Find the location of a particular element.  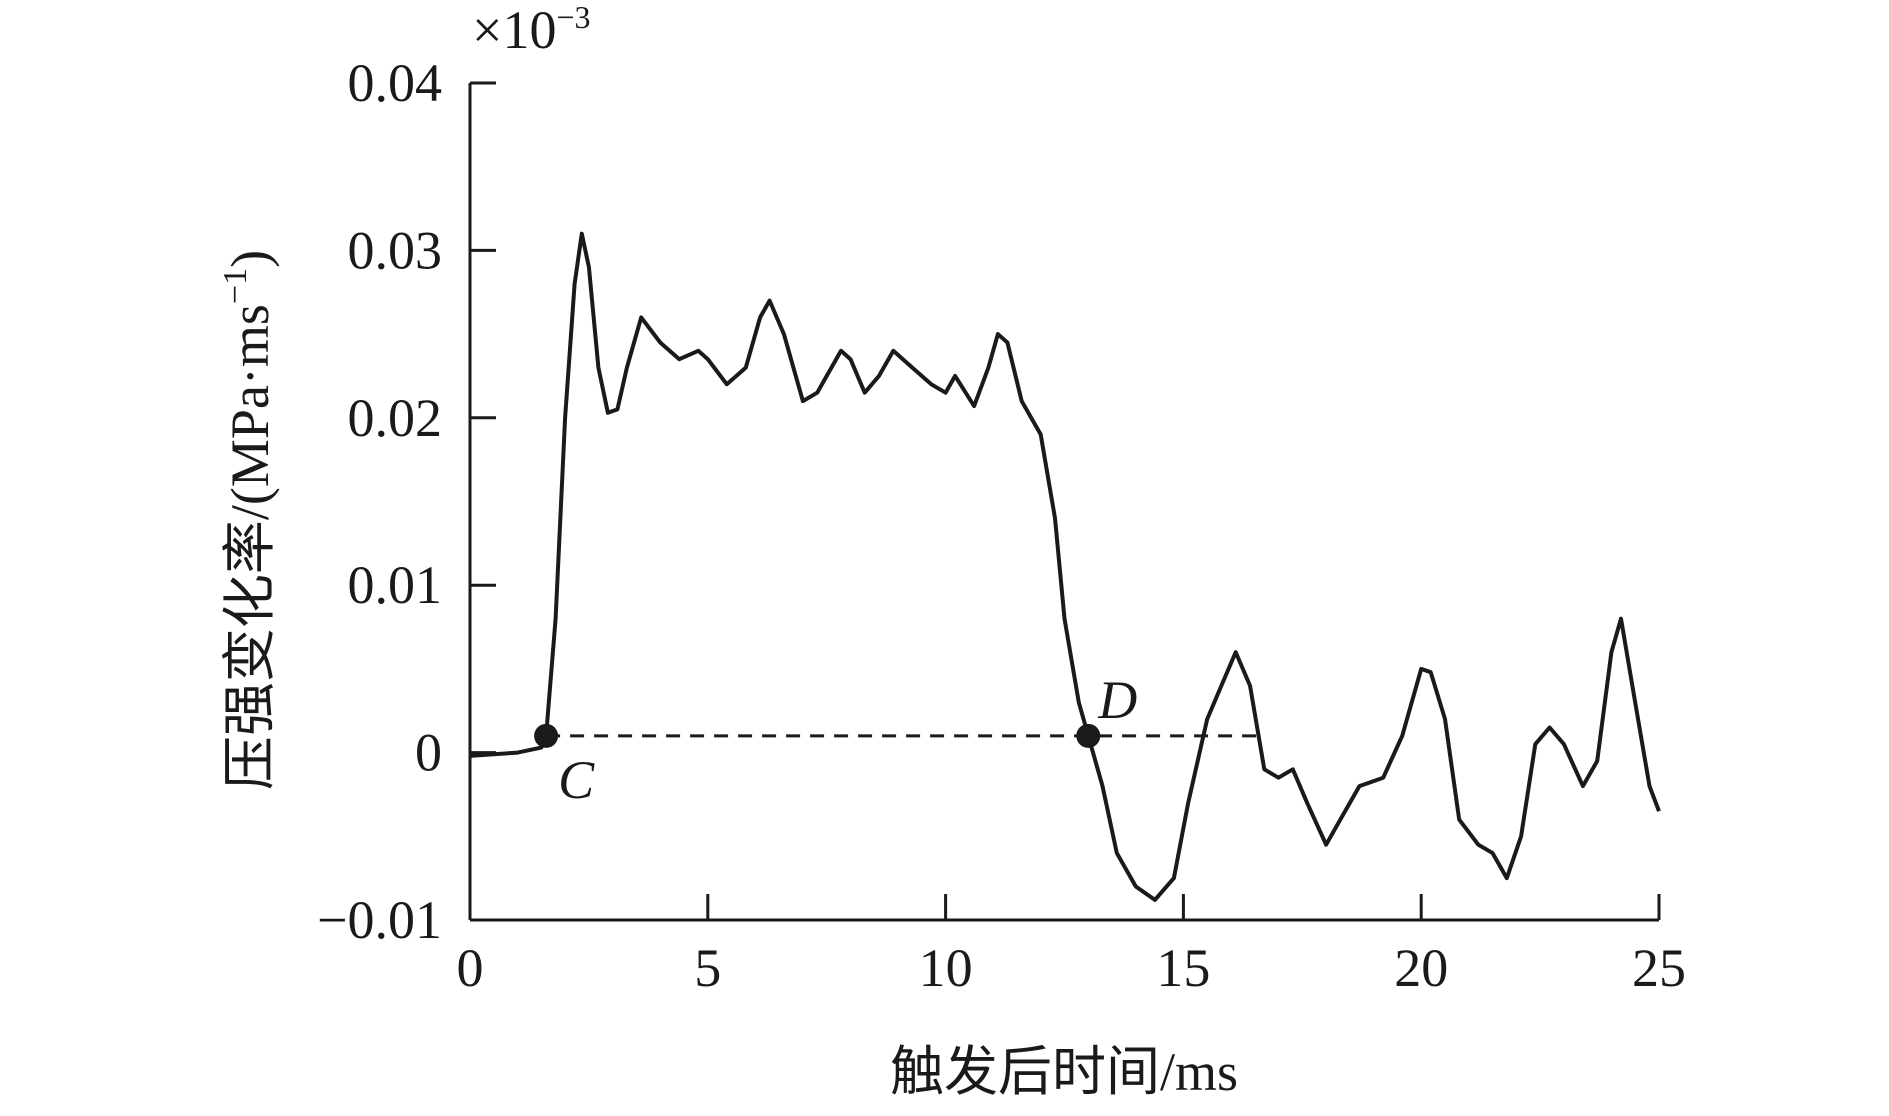

x-axis-label: 触发后时间/ms is located at coordinates (1064, 1072).